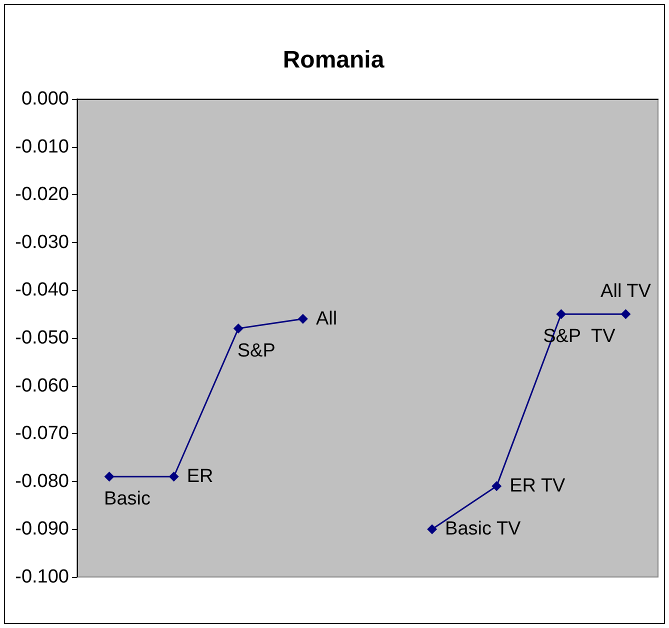  I want to click on y-tick-label: 0.000, so click(45, 99).